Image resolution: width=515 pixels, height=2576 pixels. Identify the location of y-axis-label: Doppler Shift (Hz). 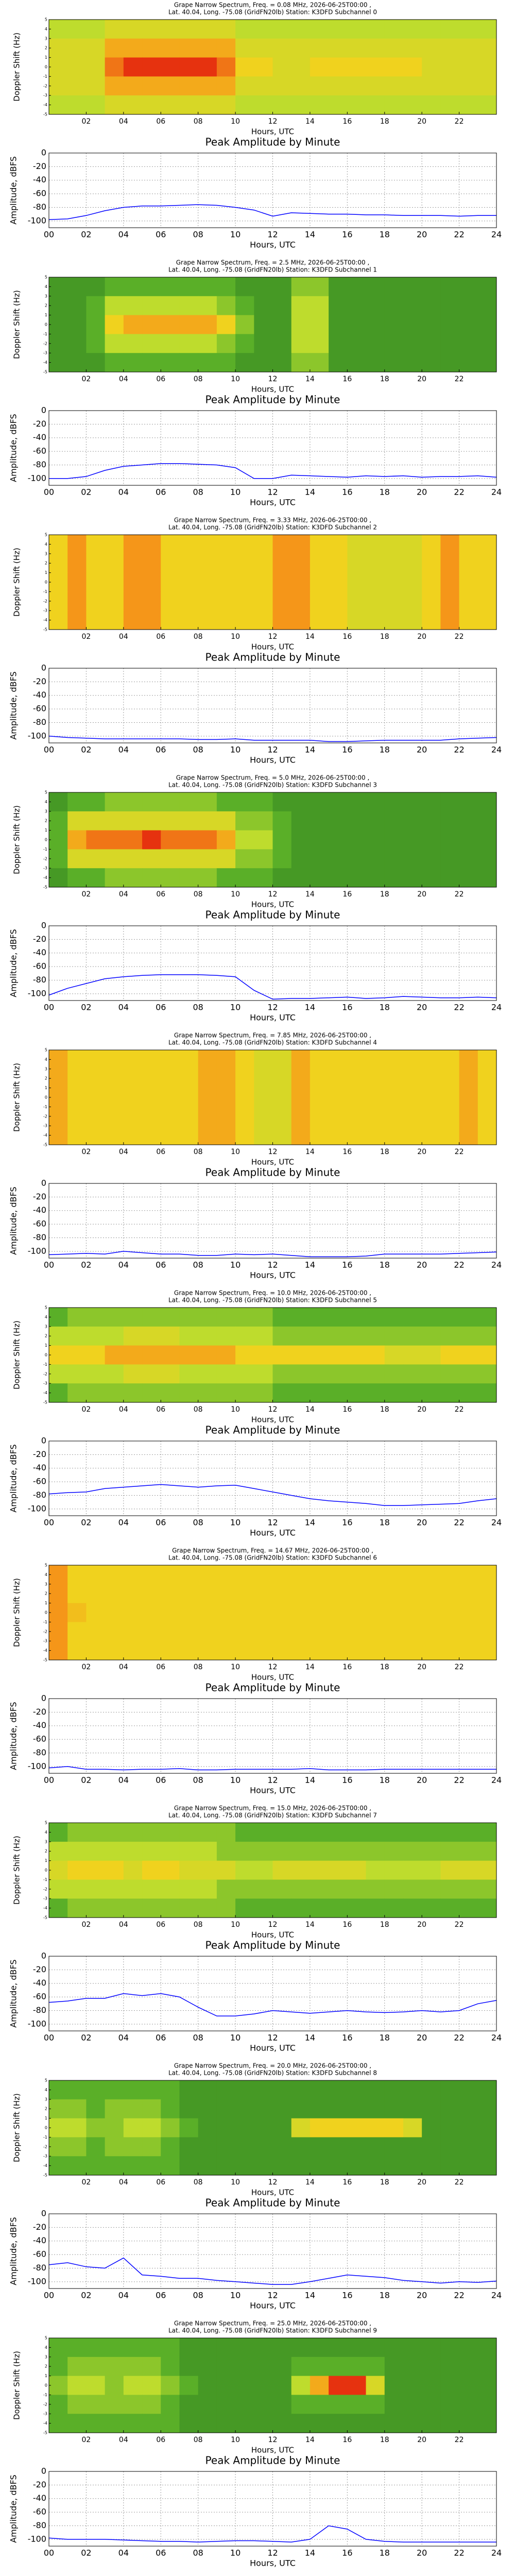
(17, 2128).